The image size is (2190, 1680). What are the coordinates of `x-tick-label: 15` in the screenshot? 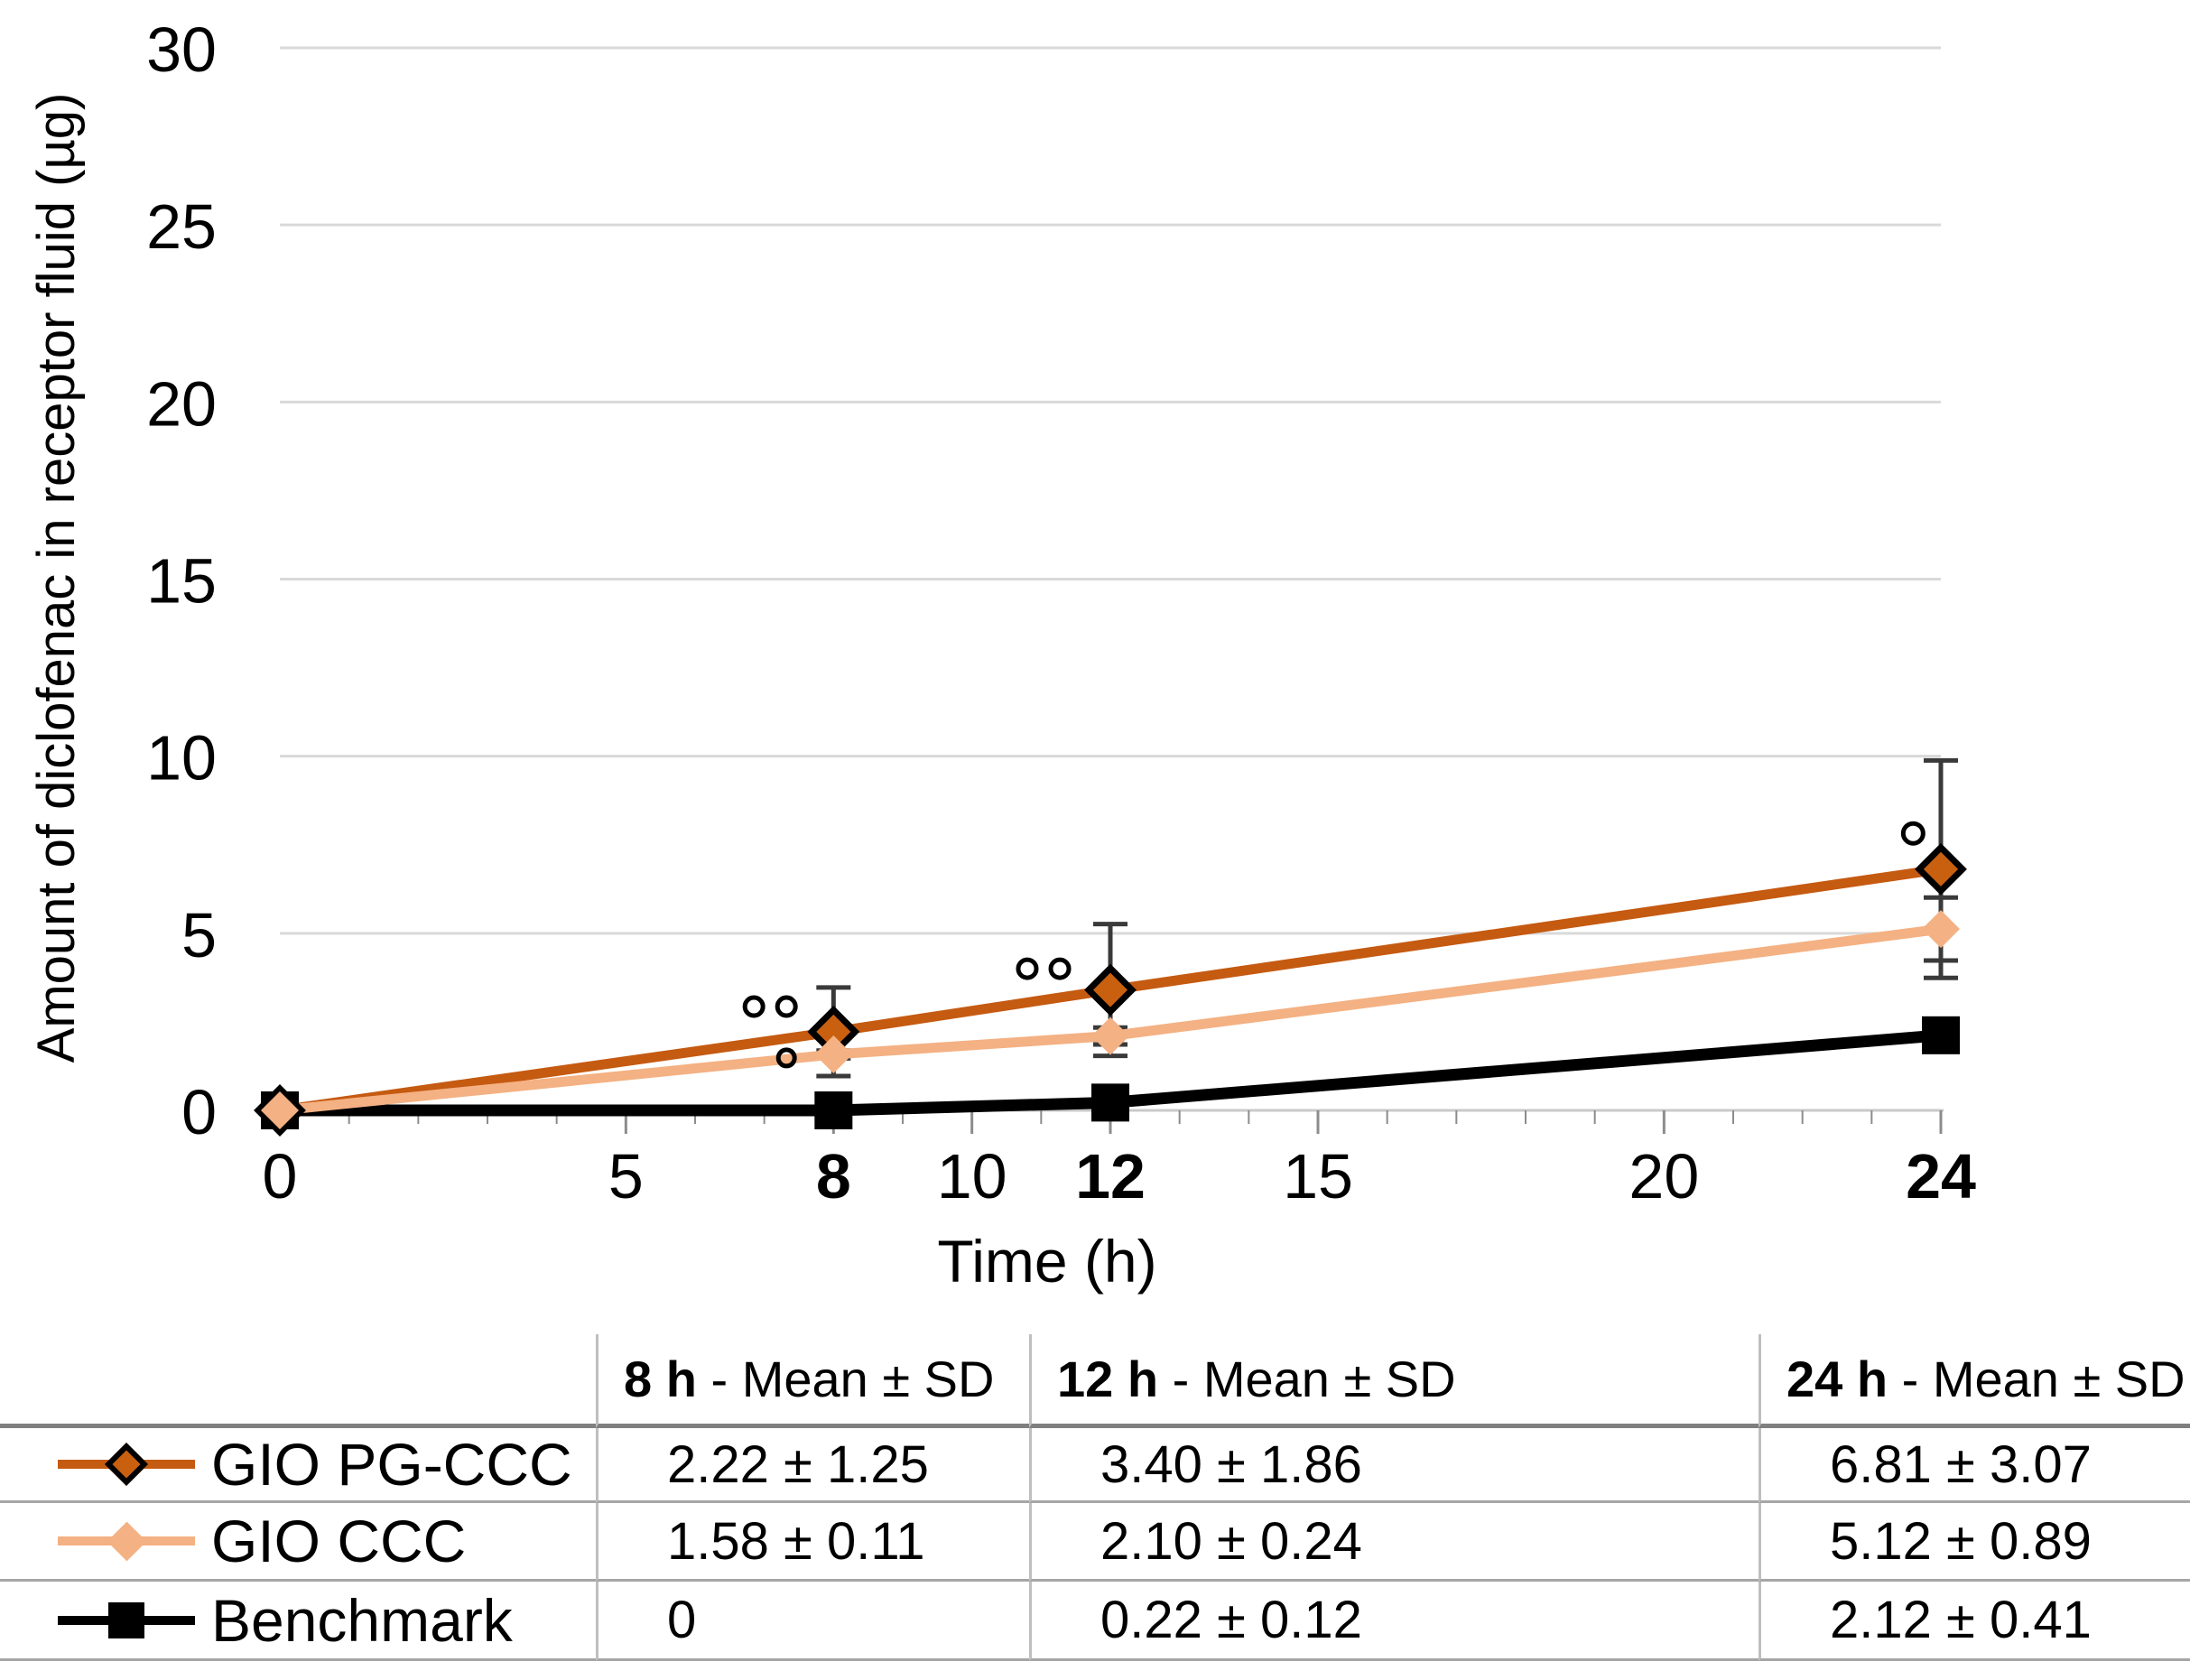 It's located at (1318, 1176).